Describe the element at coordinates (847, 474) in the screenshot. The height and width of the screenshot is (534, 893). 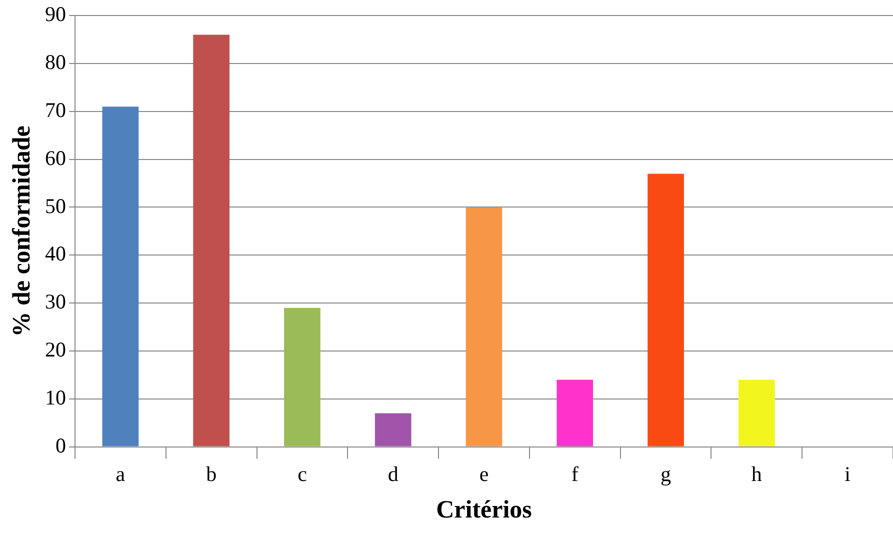
I see `x-tick-label: i` at that location.